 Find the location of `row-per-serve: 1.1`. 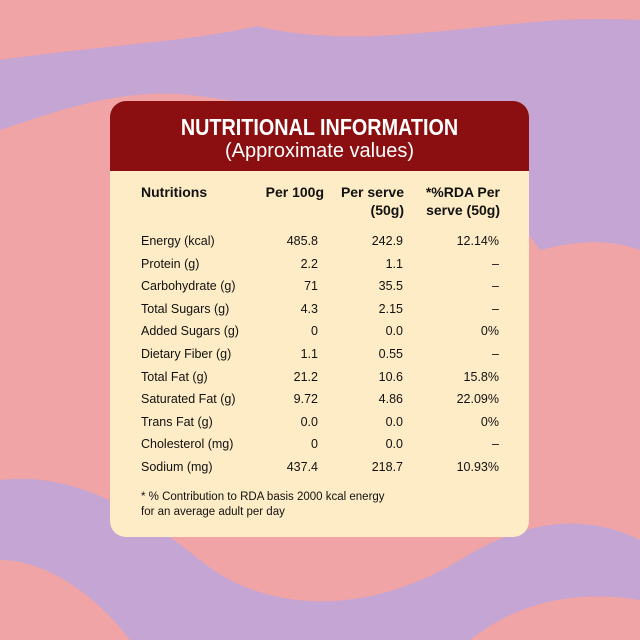

row-per-serve: 1.1 is located at coordinates (394, 263).